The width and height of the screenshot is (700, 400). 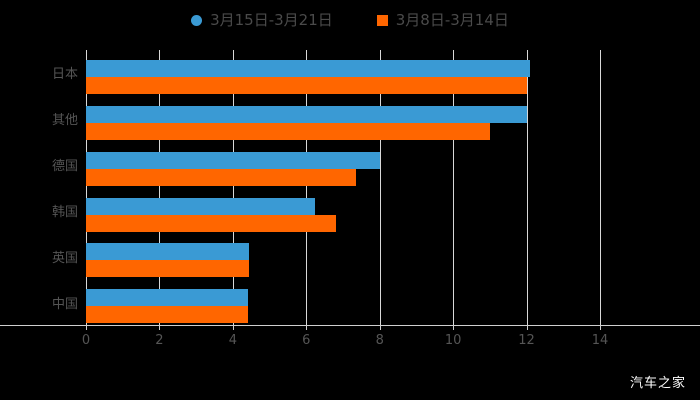 What do you see at coordinates (453, 340) in the screenshot?
I see `x-tick-label-5: 10` at bounding box center [453, 340].